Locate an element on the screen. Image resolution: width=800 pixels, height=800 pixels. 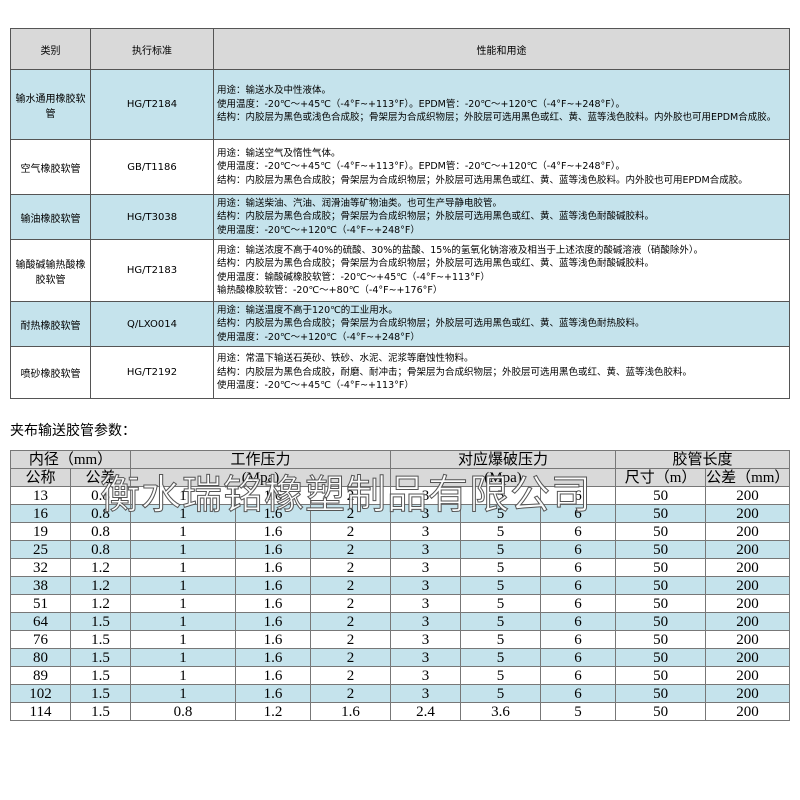
sub-row: 公称 公差 (Mpa) (Mpa) 尺寸（m） 公差（mm） is located at coordinates (400, 477).